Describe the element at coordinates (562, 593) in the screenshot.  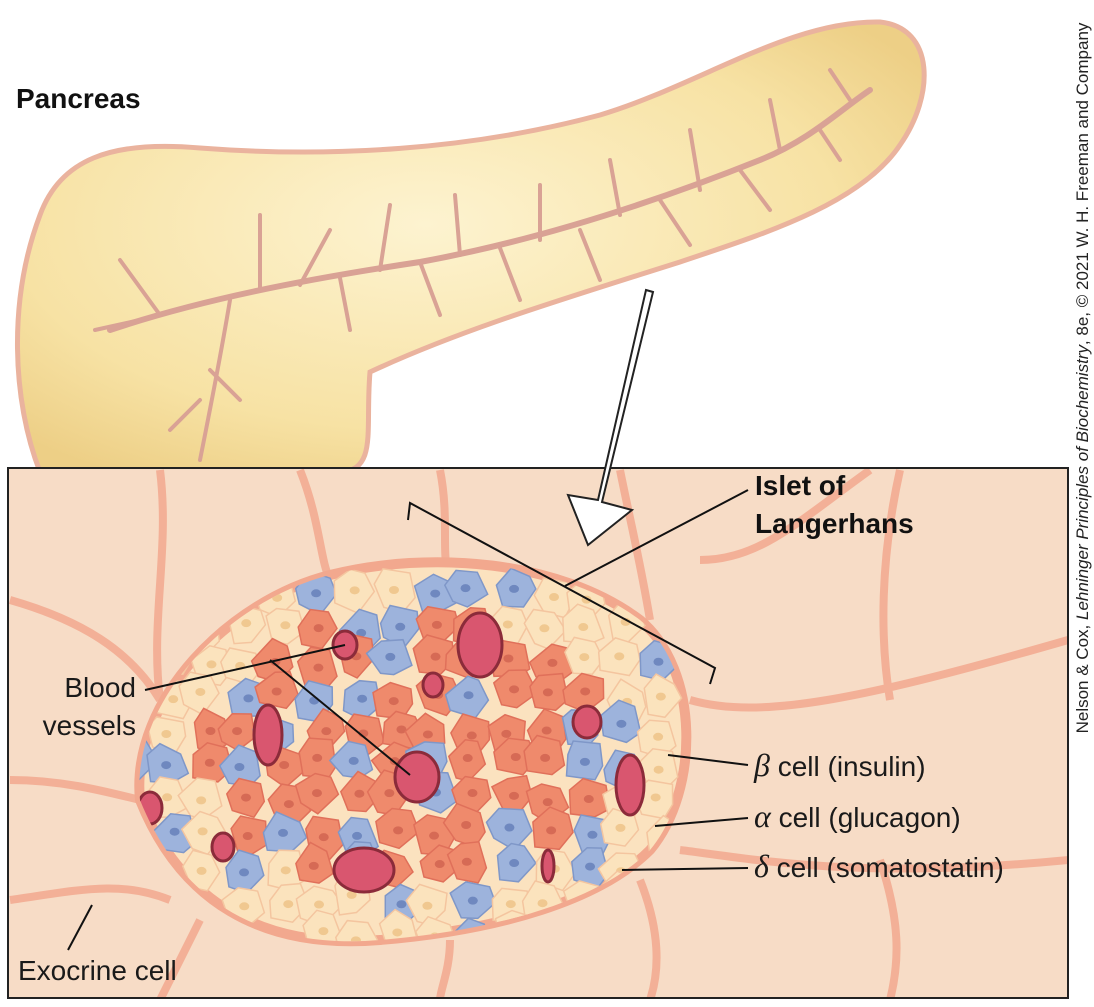
I see `islet-bracket` at that location.